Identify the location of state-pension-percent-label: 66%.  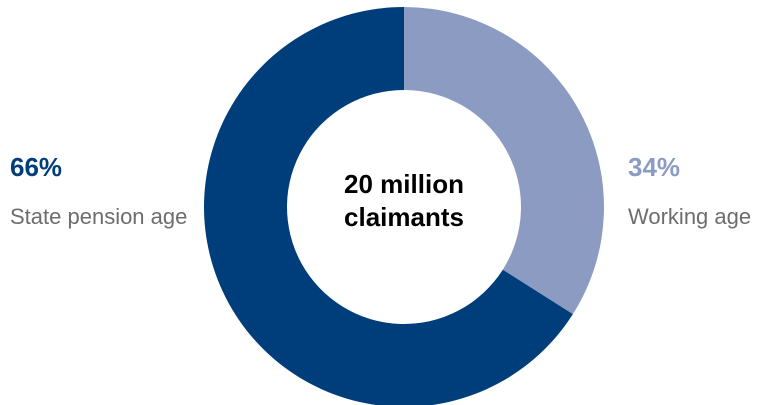
(36, 167).